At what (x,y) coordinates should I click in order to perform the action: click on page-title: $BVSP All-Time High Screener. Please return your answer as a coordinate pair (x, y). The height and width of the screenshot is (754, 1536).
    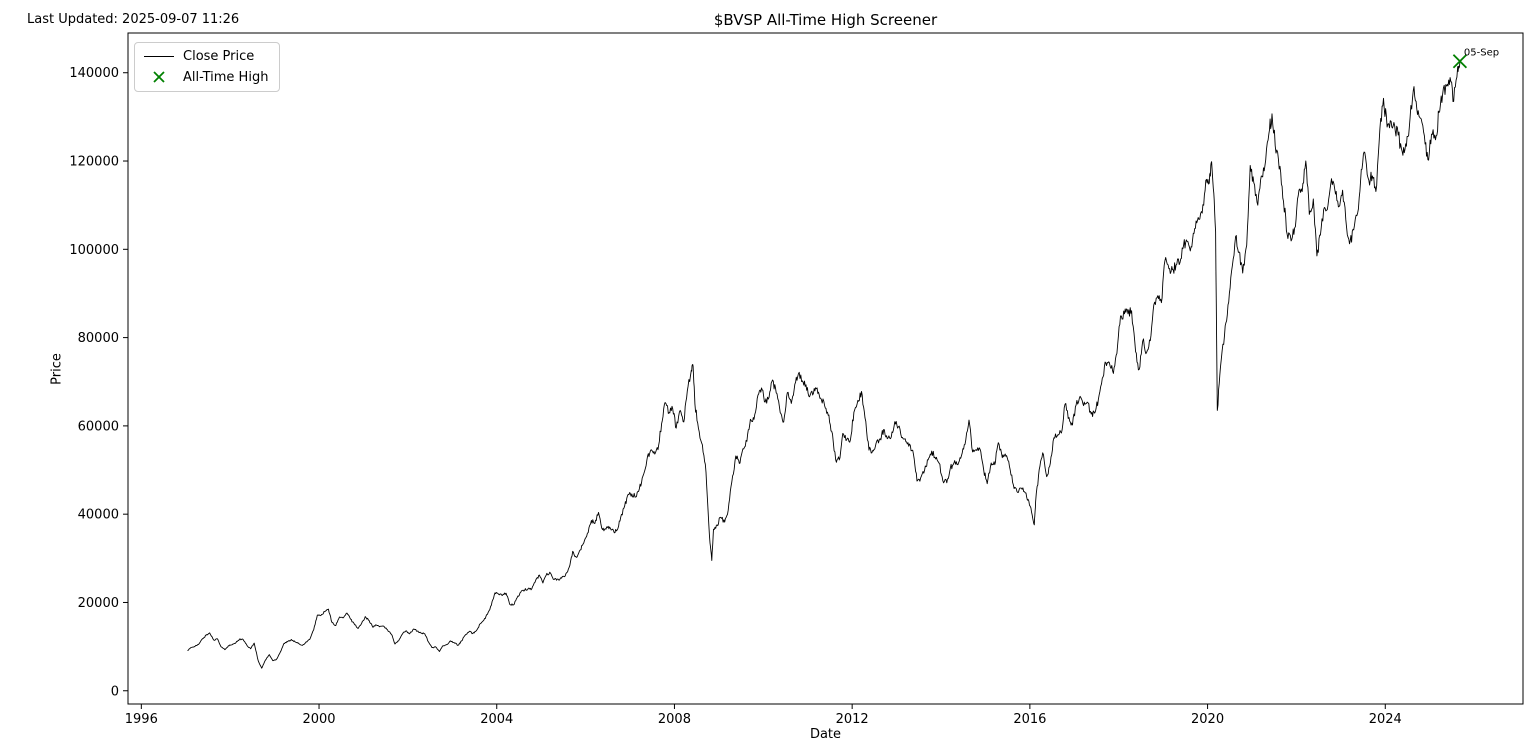
    Looking at the image, I should click on (825, 20).